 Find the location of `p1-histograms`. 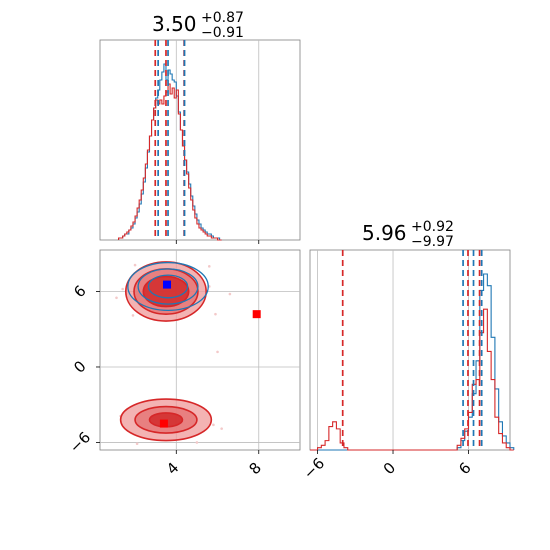

p1-histograms is located at coordinates (170, 140).